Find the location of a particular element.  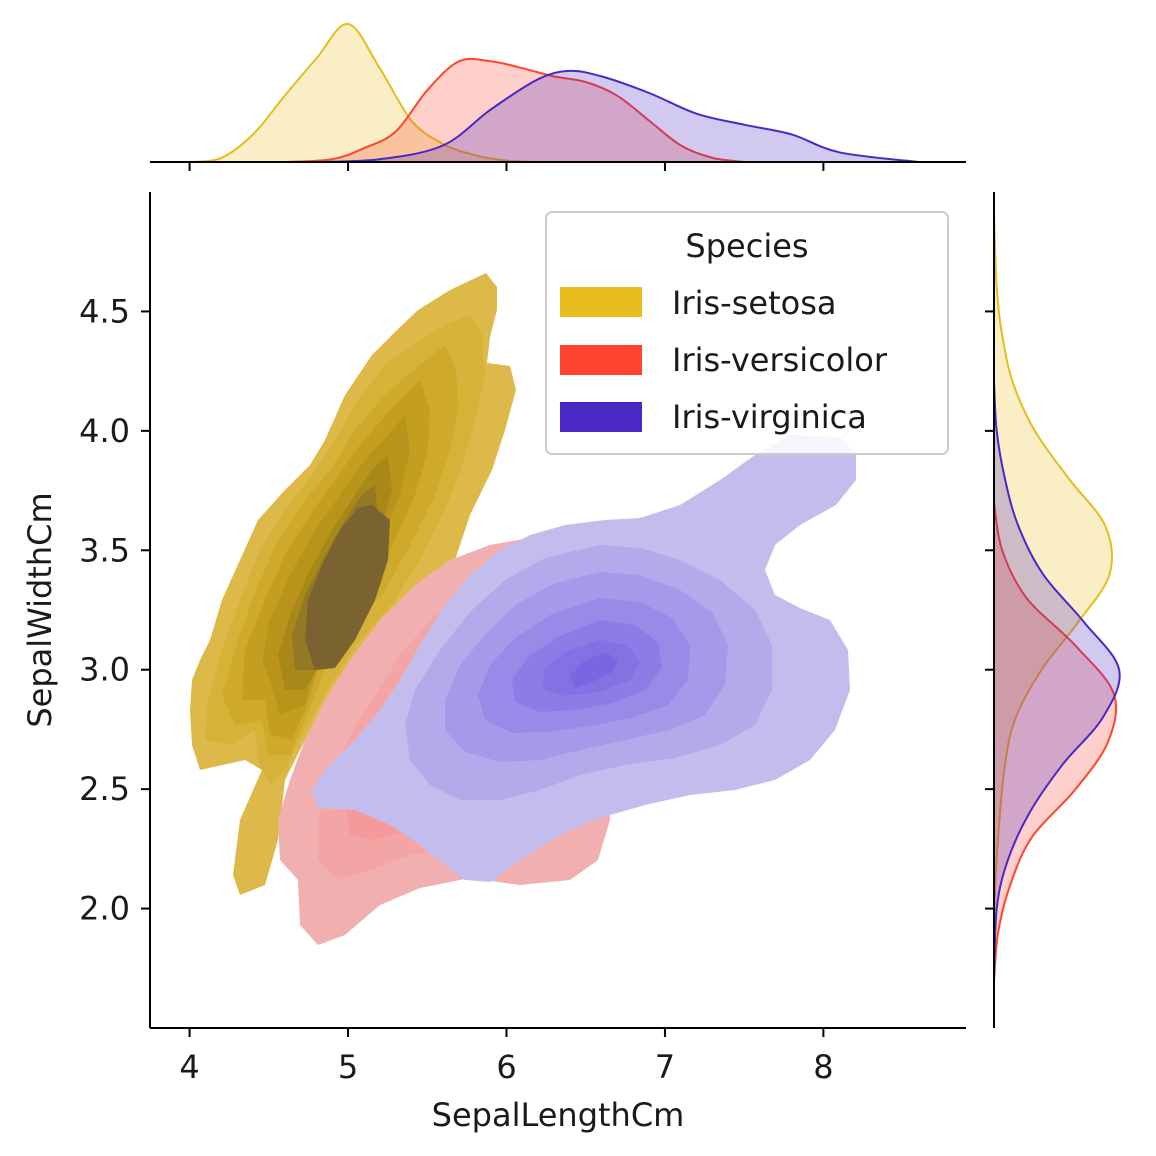

y-marginal-fill-versicolor is located at coordinates (1055, 741).